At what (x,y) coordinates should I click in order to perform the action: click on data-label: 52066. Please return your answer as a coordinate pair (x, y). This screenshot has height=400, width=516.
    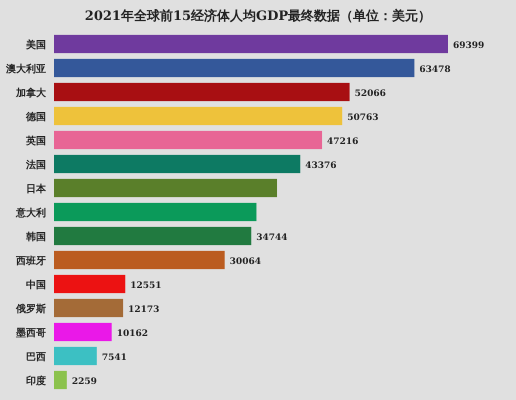
    Looking at the image, I should click on (370, 94).